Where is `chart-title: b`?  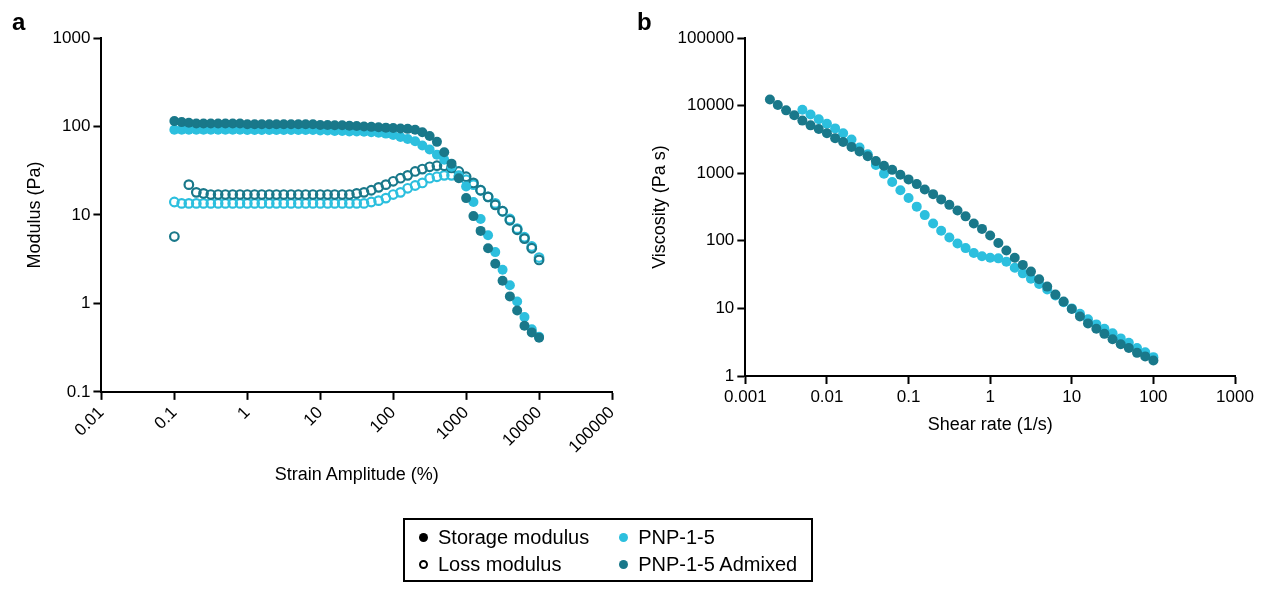
chart-title: b is located at coordinates (644, 22).